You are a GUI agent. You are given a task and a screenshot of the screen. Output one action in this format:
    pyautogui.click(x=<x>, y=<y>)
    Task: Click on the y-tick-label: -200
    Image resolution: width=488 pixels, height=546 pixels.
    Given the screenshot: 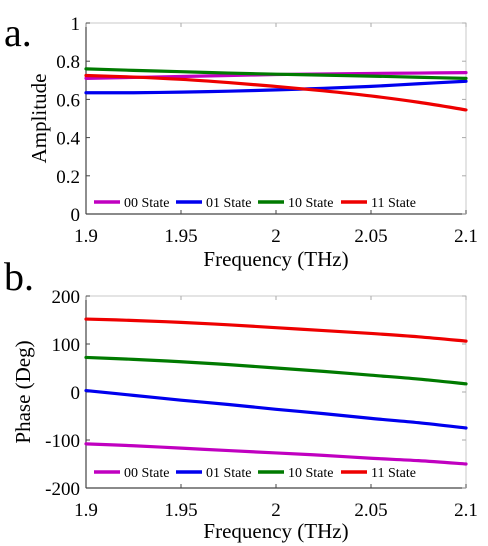 What is the action you would take?
    pyautogui.click(x=62, y=489)
    